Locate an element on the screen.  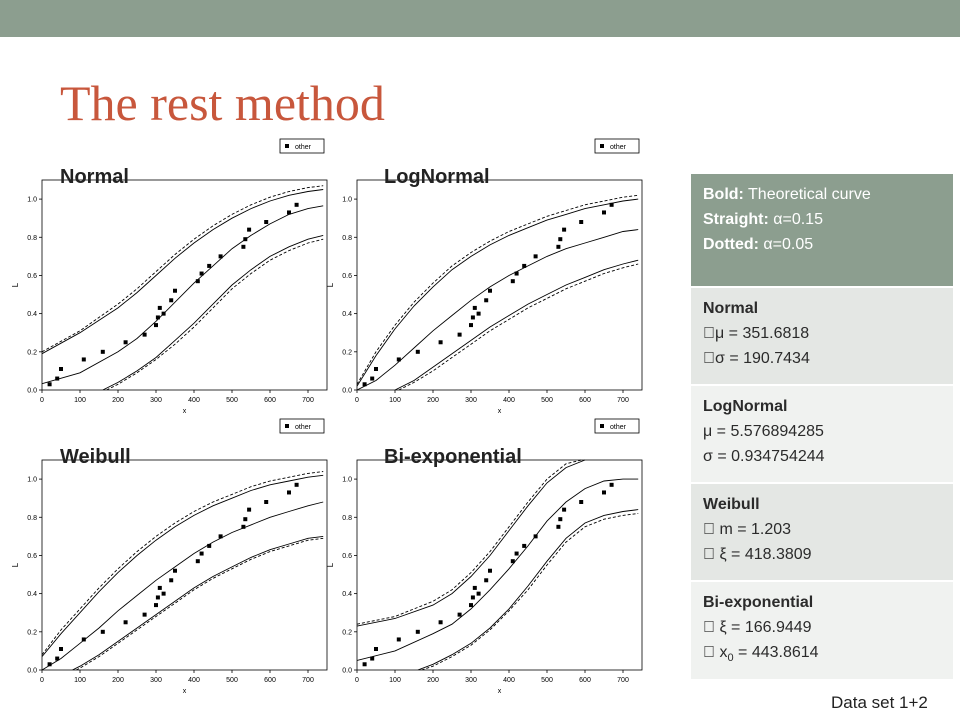
straight-label: Straight: is located at coordinates (736, 219).